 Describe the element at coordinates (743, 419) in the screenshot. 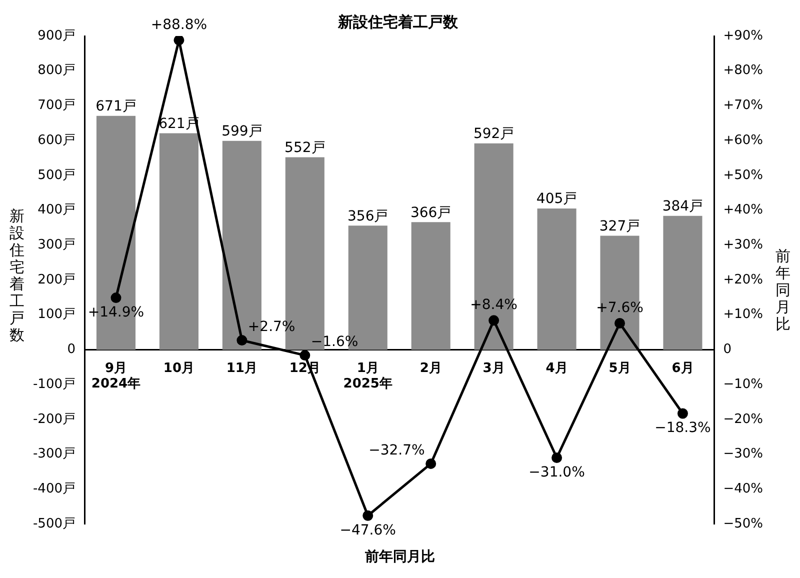

I see `y2-tick-label: −20%` at that location.